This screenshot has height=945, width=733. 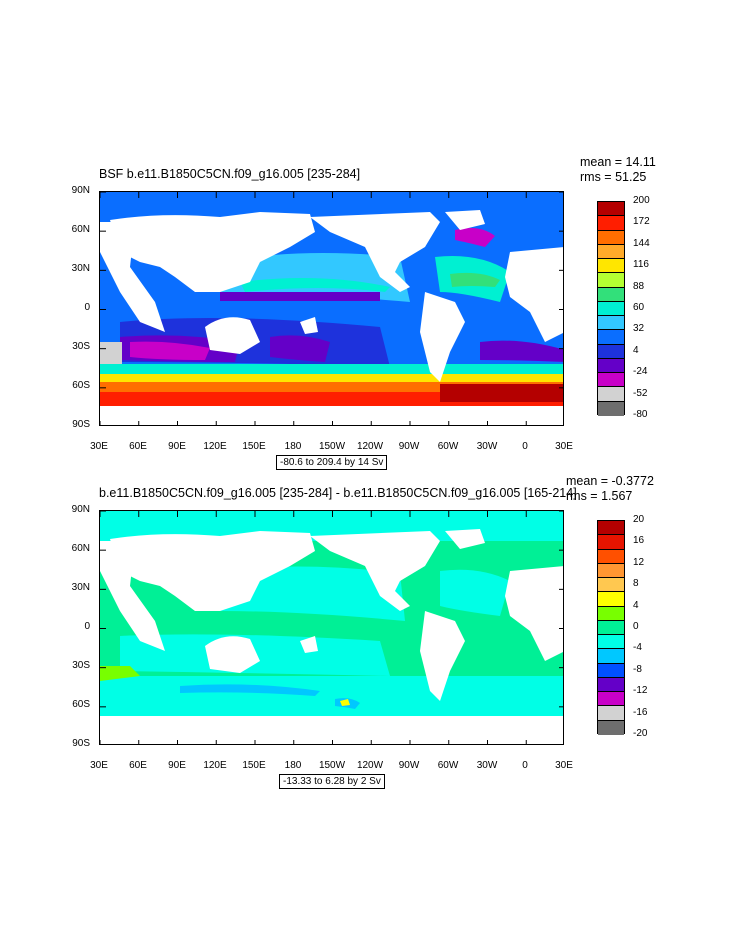 What do you see at coordinates (212, 252) in the screenshot?
I see `eurasia` at bounding box center [212, 252].